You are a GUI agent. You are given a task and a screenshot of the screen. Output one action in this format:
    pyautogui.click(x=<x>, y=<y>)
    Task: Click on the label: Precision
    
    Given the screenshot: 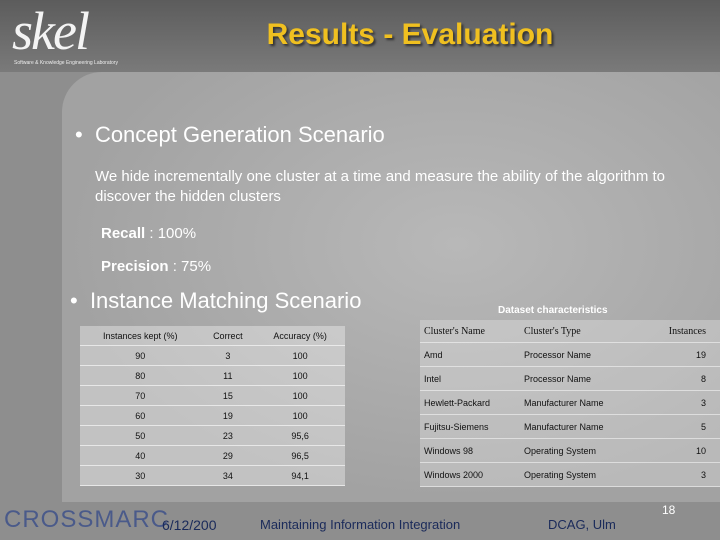 What is the action you would take?
    pyautogui.click(x=135, y=266)
    